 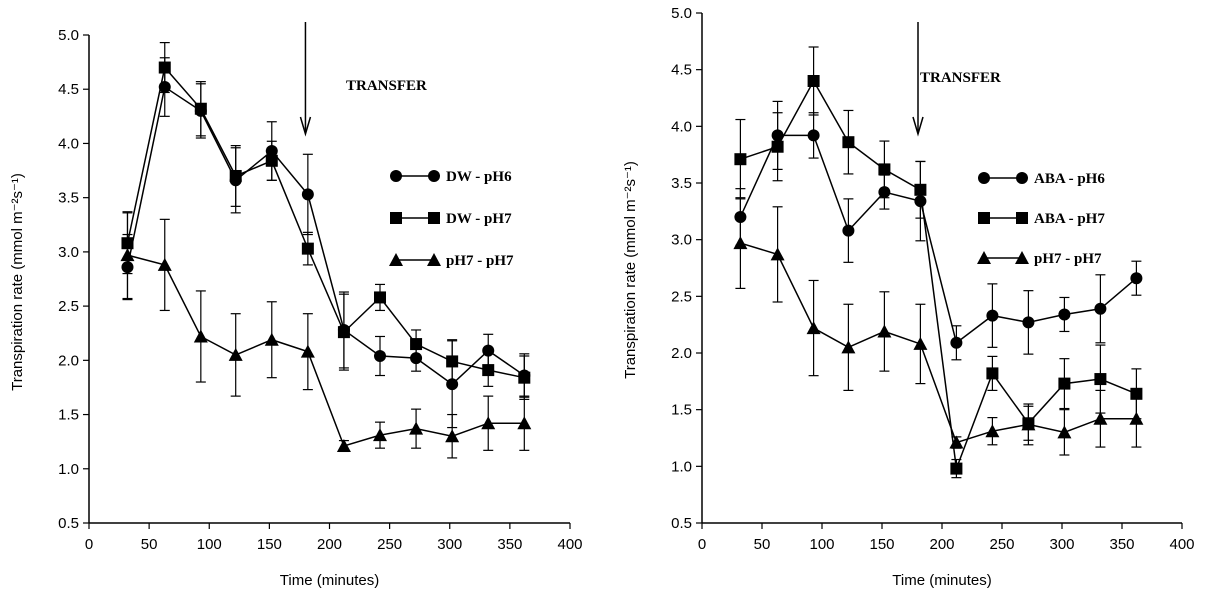 What do you see at coordinates (68, 252) in the screenshot?
I see `y-tick-label: 3.0` at bounding box center [68, 252].